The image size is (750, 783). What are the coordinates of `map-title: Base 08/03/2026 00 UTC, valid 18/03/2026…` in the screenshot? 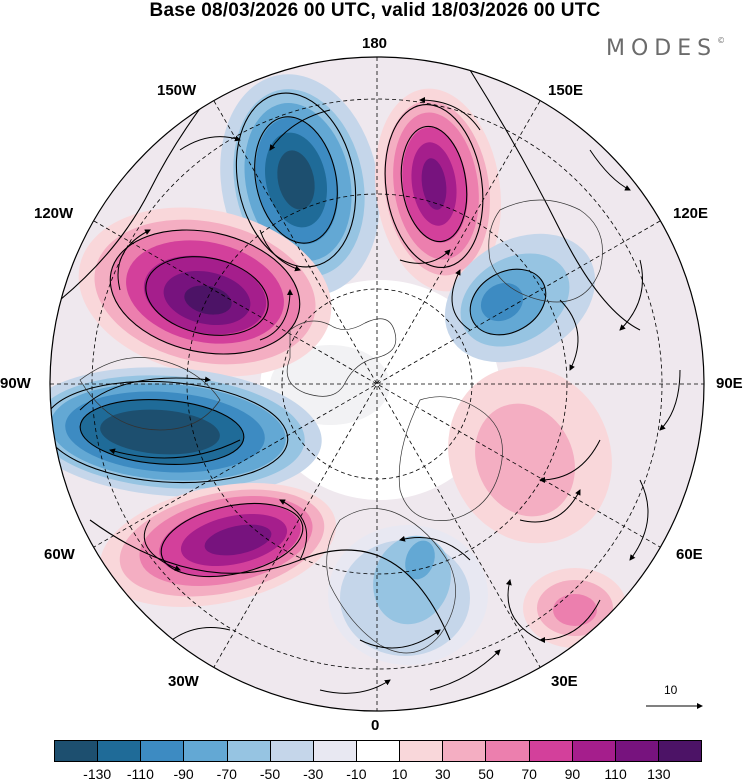 It's located at (375, 10).